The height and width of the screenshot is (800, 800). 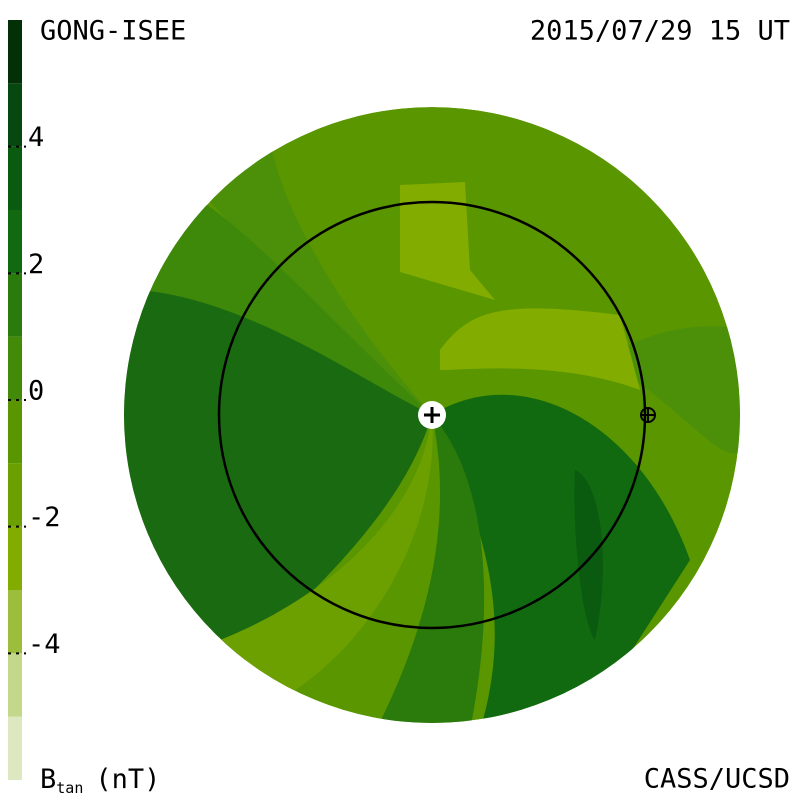 What do you see at coordinates (44, 517) in the screenshot?
I see `y-tick-label: -2` at bounding box center [44, 517].